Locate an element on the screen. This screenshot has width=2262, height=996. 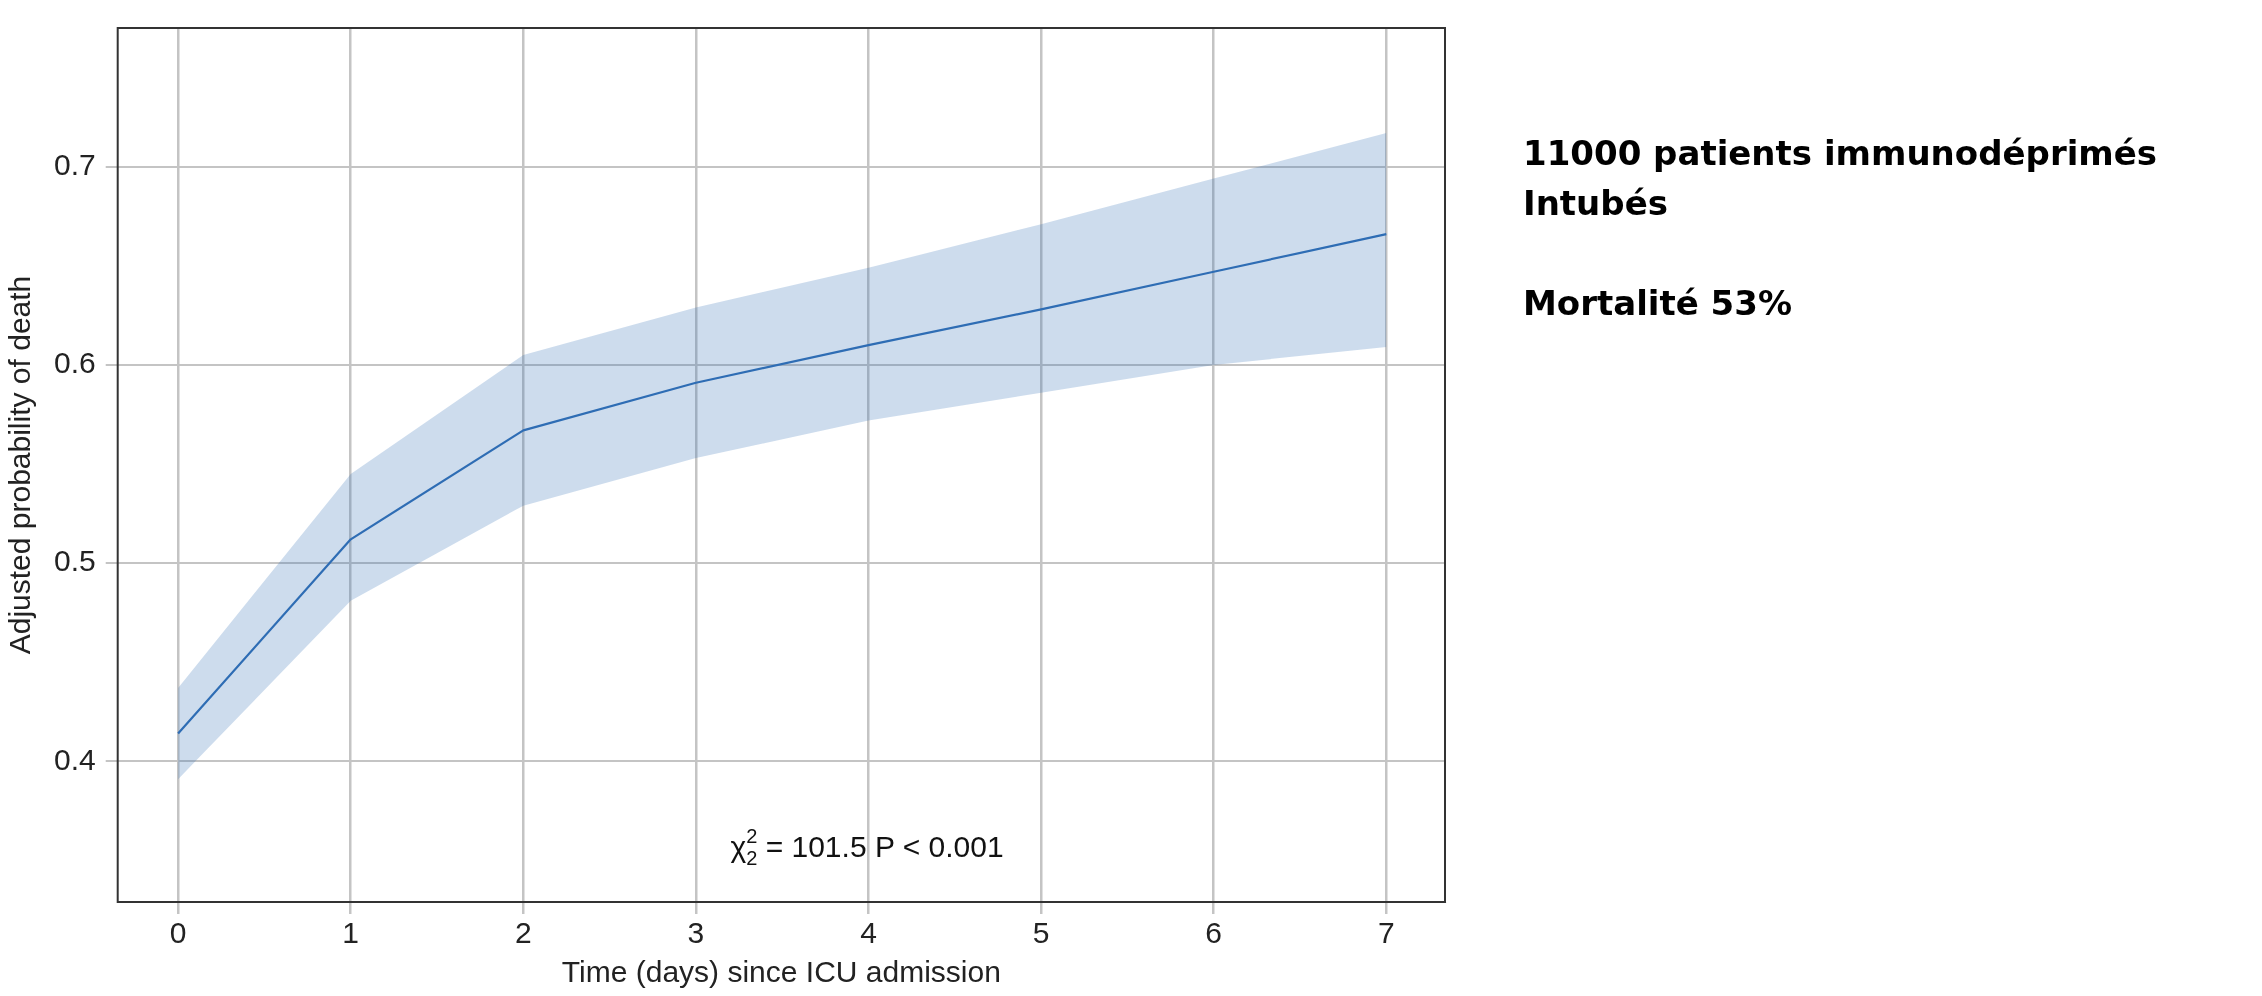
y-tick-label: 0.4 is located at coordinates (74, 759).